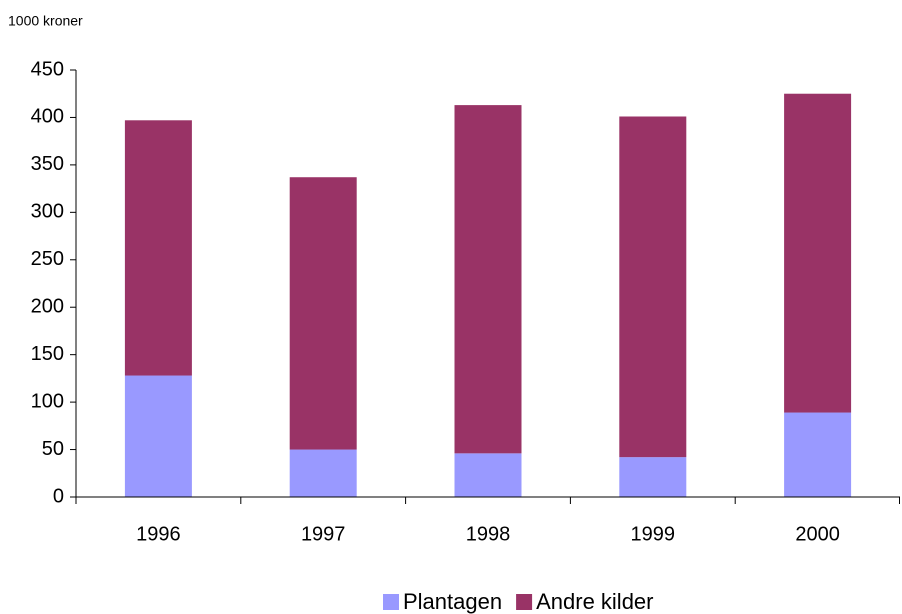 The width and height of the screenshot is (902, 614). Describe the element at coordinates (47, 259) in the screenshot. I see `y-tick-label: 250` at that location.